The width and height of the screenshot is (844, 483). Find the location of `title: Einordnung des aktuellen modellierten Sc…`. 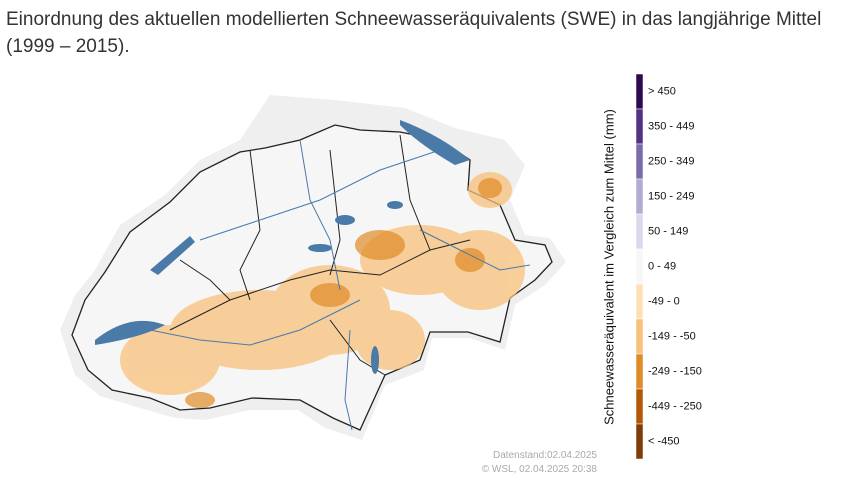

title: Einordnung des aktuellen modellierten Sc… is located at coordinates (414, 33).